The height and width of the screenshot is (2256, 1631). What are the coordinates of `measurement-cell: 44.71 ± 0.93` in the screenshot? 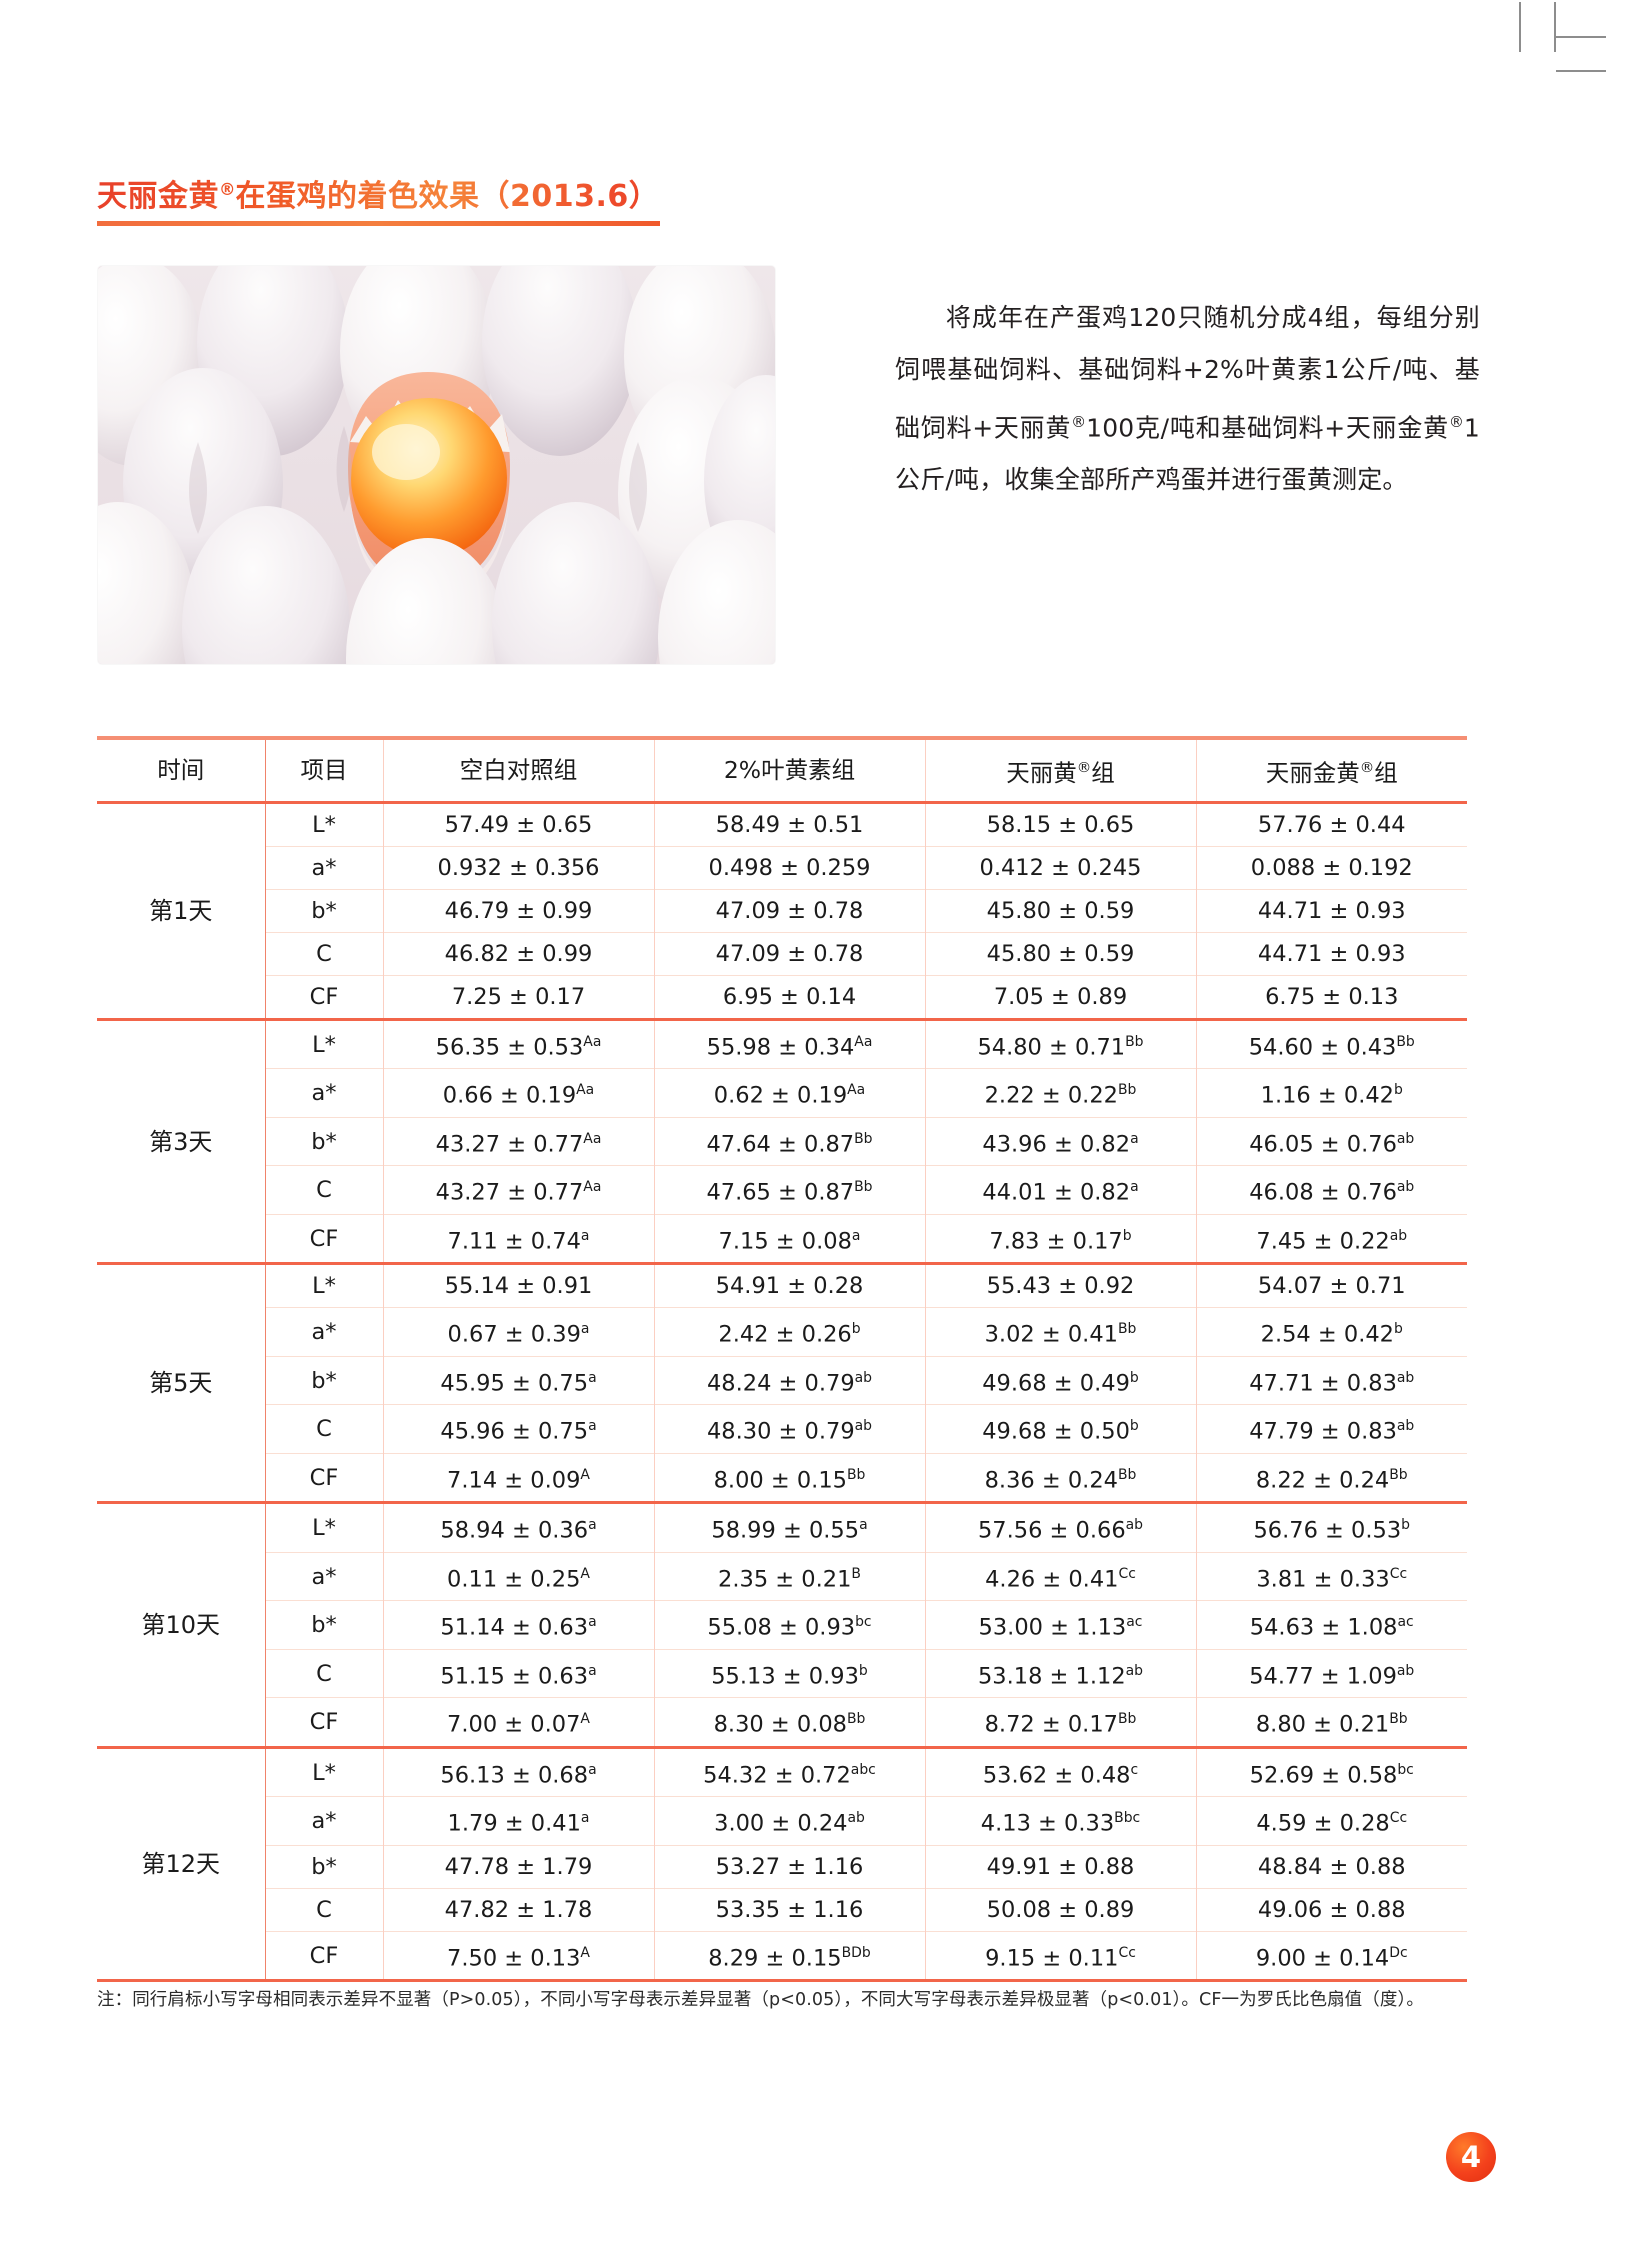 It's located at (1331, 953).